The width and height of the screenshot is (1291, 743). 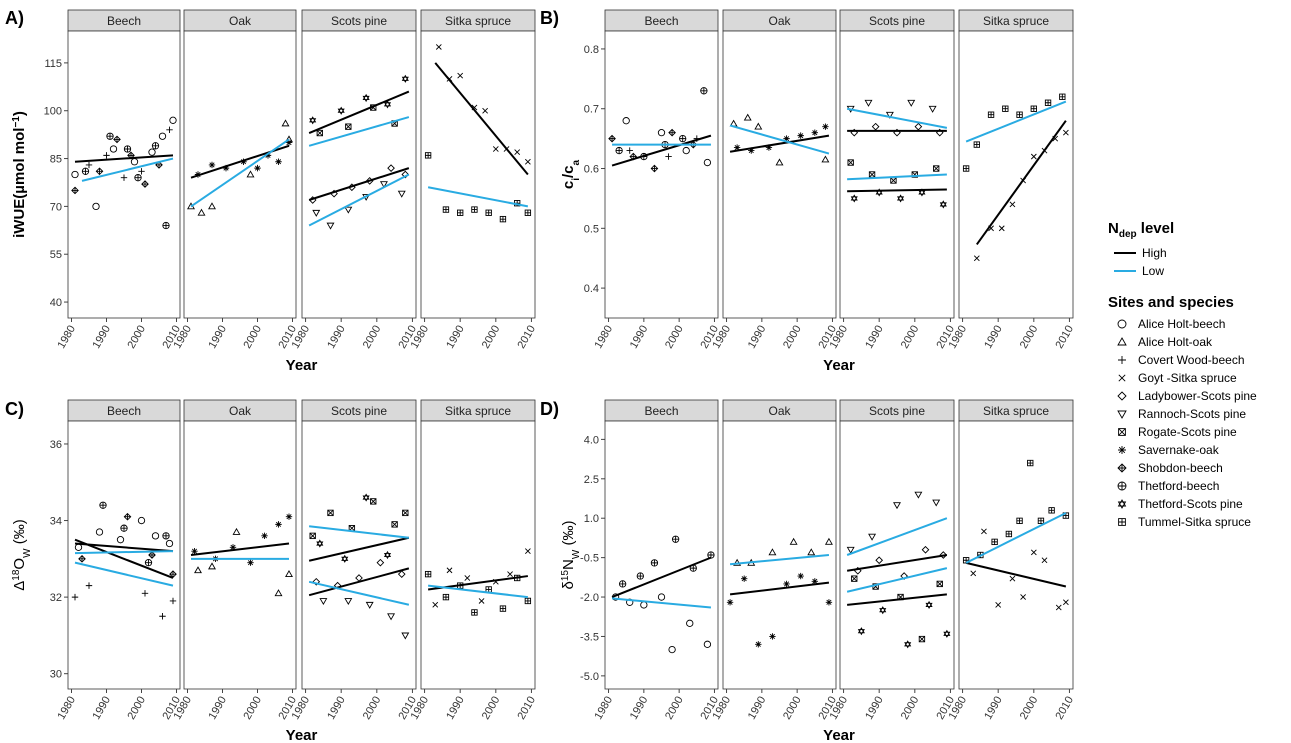 What do you see at coordinates (56, 303) in the screenshot?
I see `y-tick-label: 40` at bounding box center [56, 303].